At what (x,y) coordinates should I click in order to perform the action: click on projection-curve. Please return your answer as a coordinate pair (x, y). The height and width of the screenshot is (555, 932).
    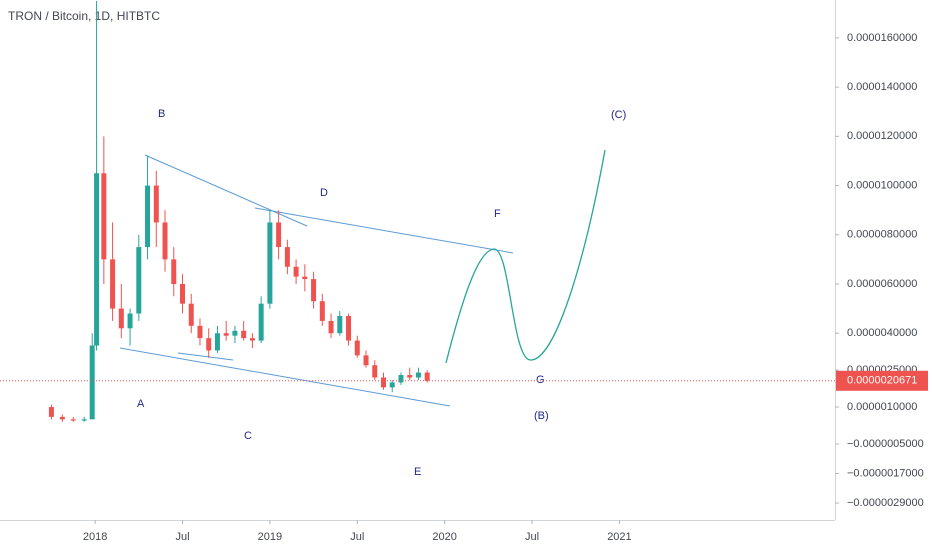
    Looking at the image, I should click on (525, 256).